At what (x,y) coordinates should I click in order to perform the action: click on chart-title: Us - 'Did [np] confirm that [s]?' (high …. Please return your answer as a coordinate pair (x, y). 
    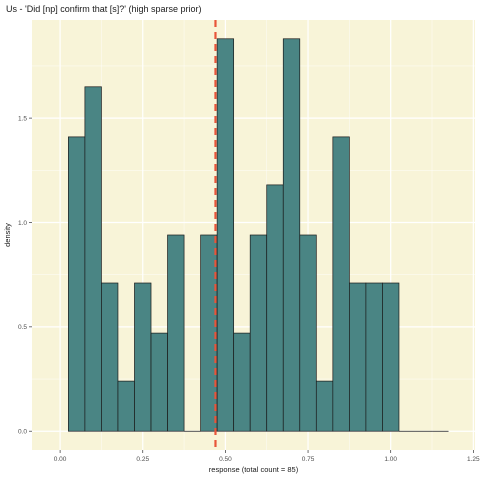
    Looking at the image, I should click on (104, 9).